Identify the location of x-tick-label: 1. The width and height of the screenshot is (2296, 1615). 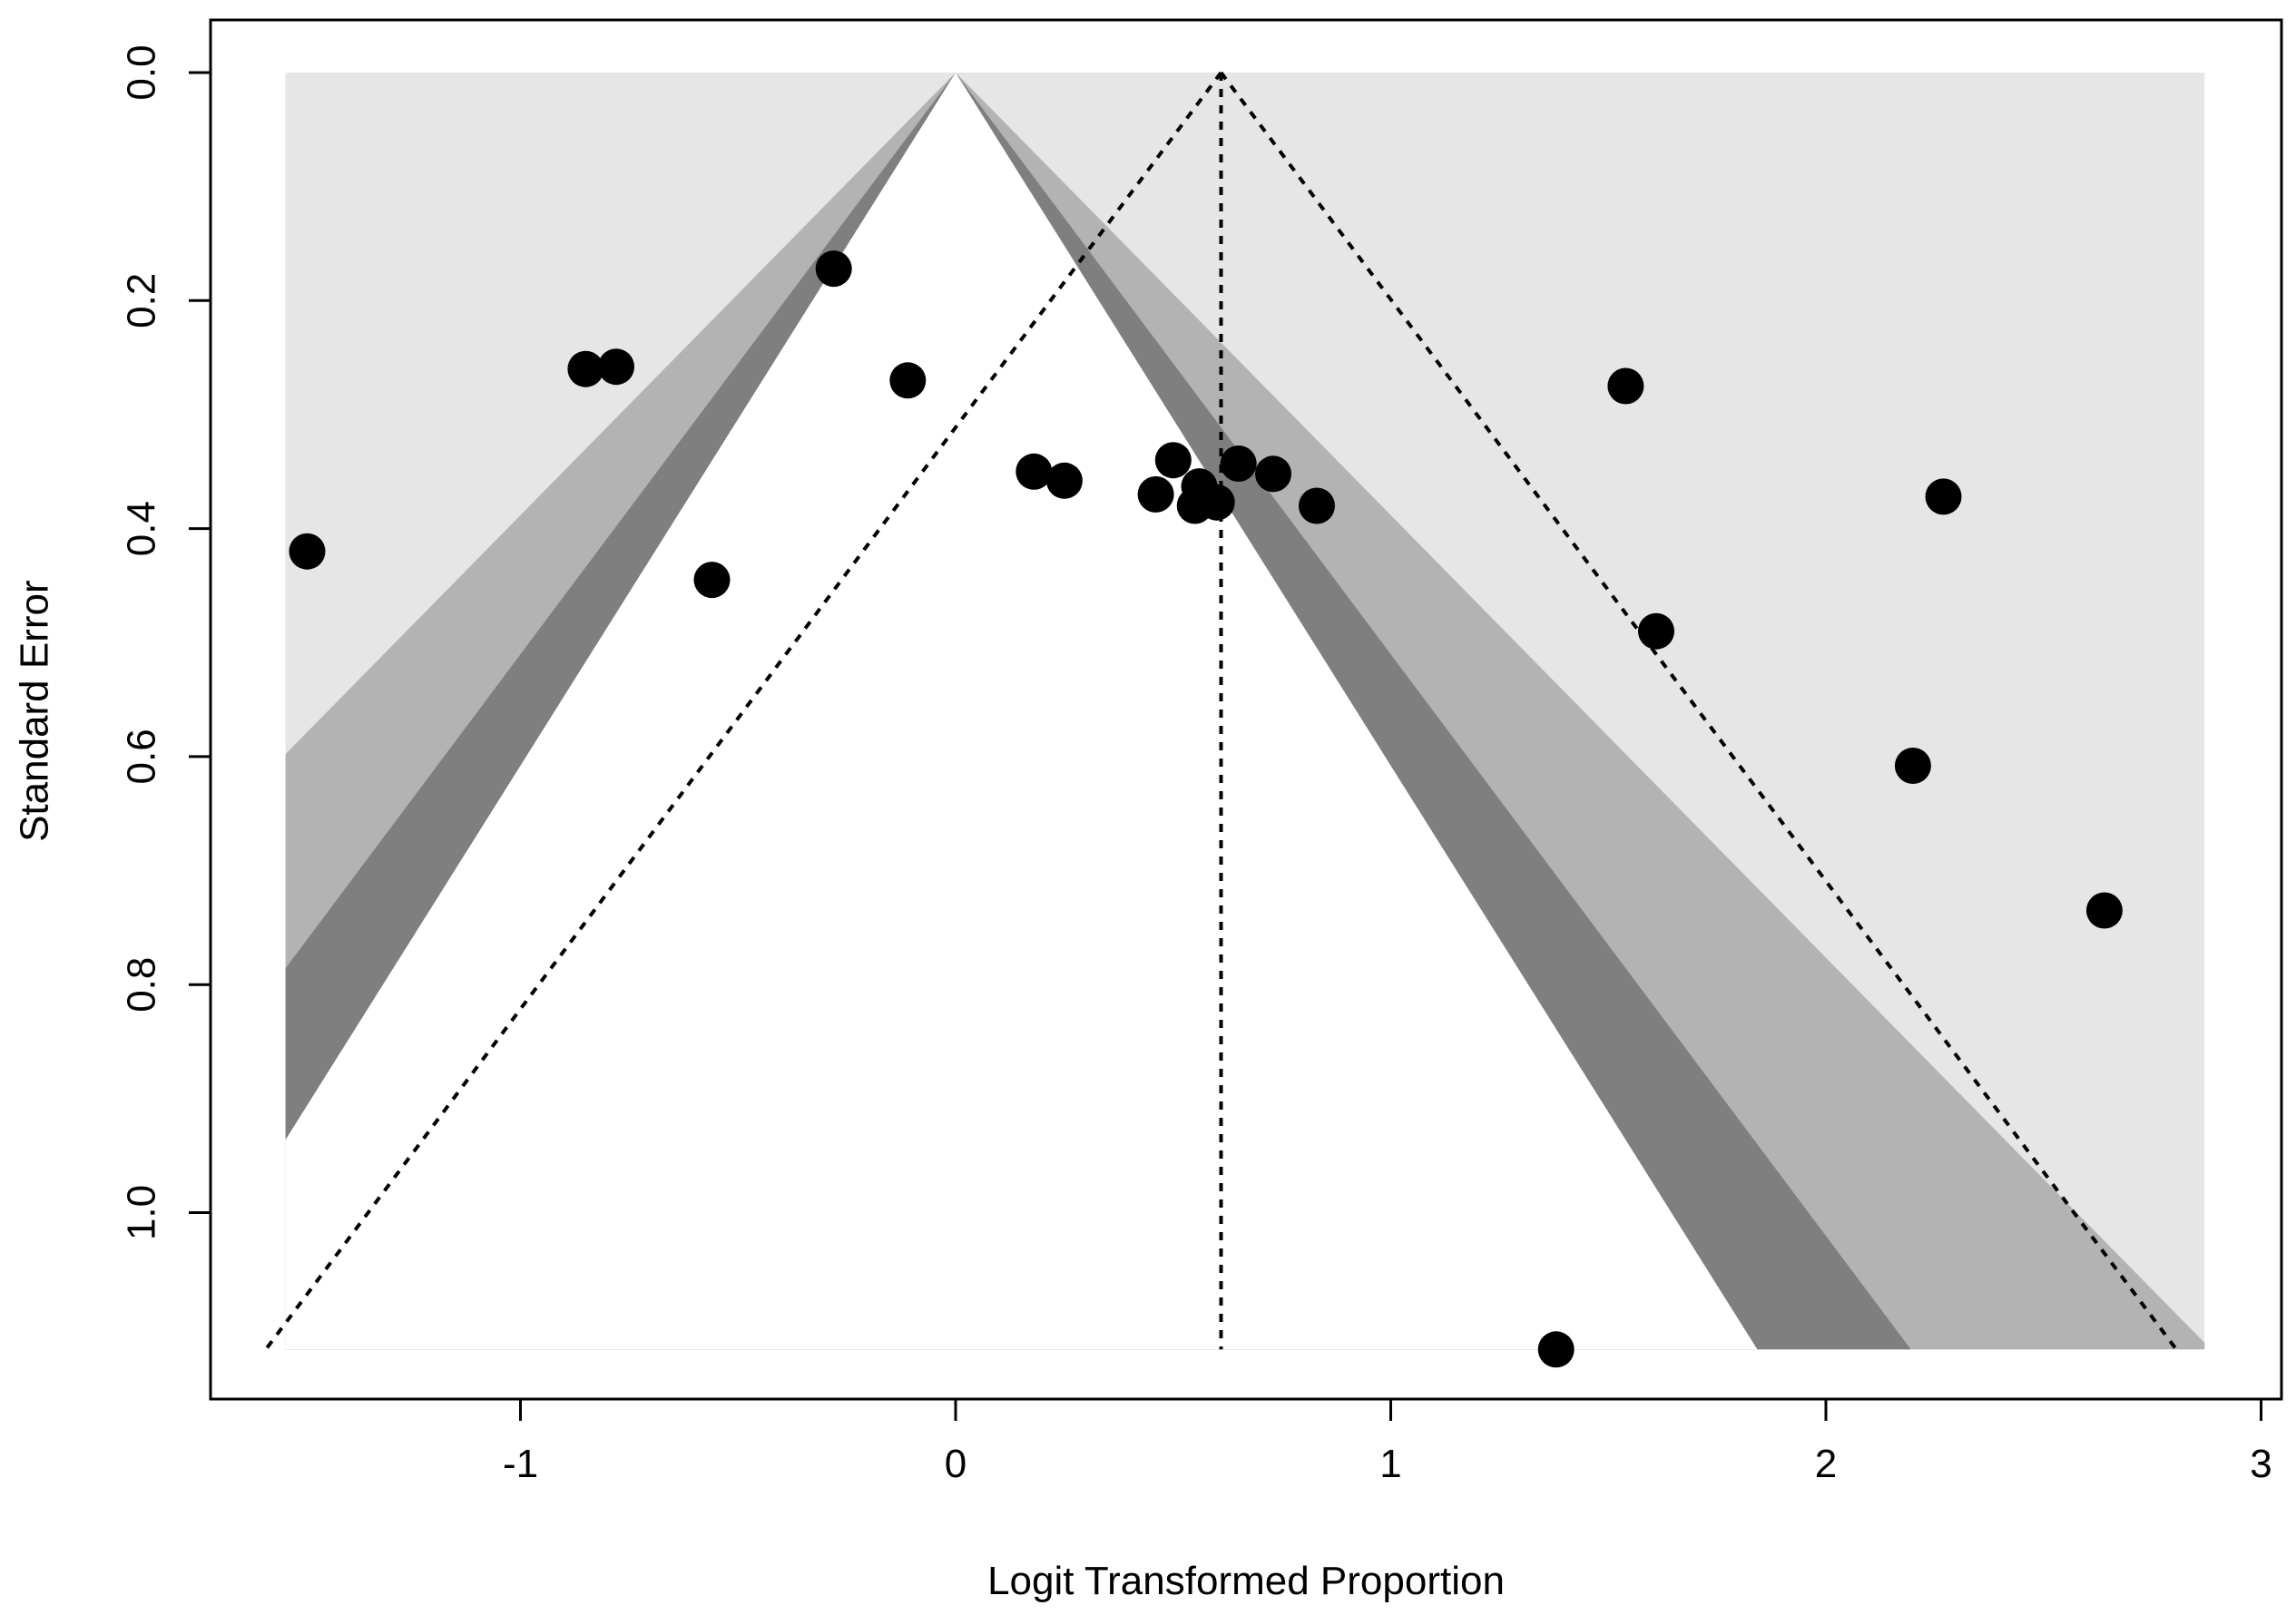
(1390, 1464).